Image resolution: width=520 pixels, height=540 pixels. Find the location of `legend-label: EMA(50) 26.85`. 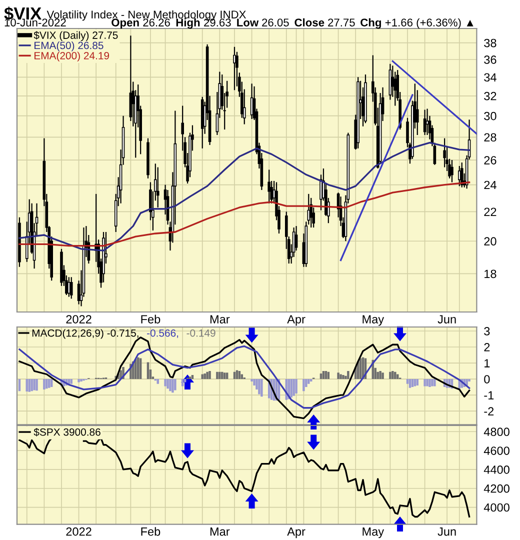

legend-label: EMA(50) 26.85 is located at coordinates (69, 47).